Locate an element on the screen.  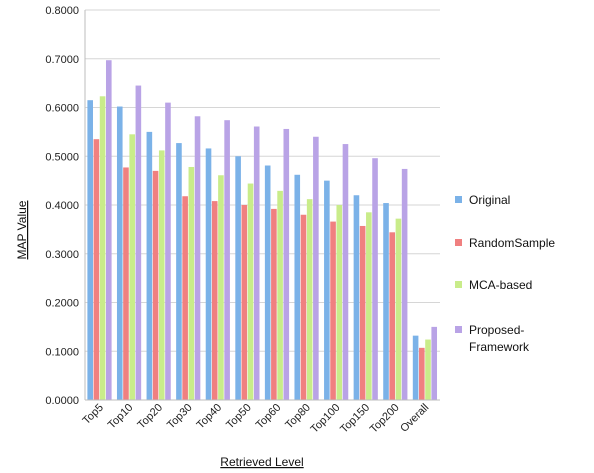
legend-label: Framework is located at coordinates (499, 347).